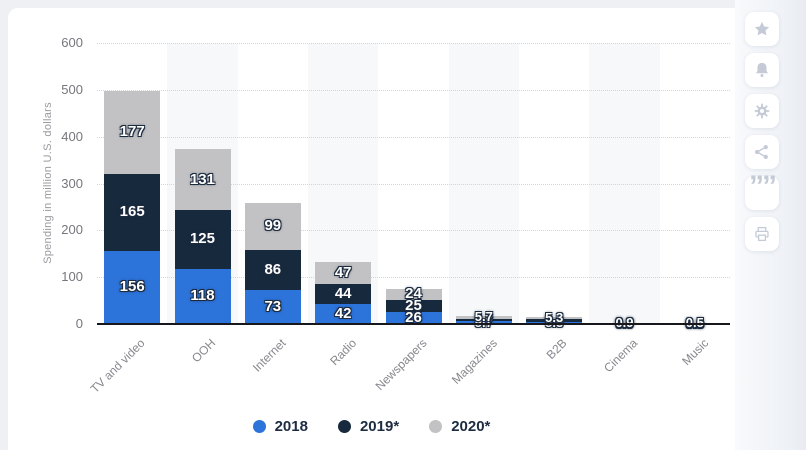 The height and width of the screenshot is (450, 806). I want to click on legend-label: 2018, so click(291, 426).